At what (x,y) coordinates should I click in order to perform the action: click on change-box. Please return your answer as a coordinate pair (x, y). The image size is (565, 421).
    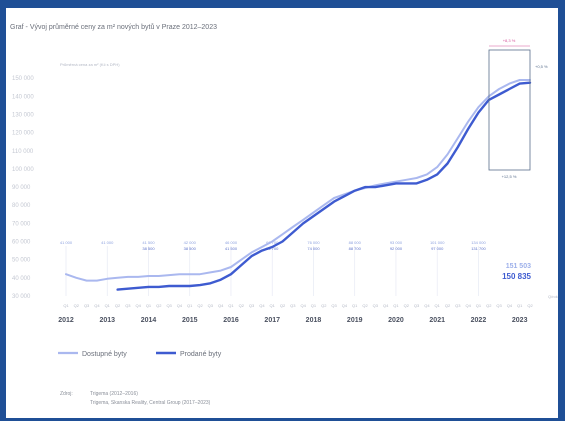
    Looking at the image, I should click on (509, 110).